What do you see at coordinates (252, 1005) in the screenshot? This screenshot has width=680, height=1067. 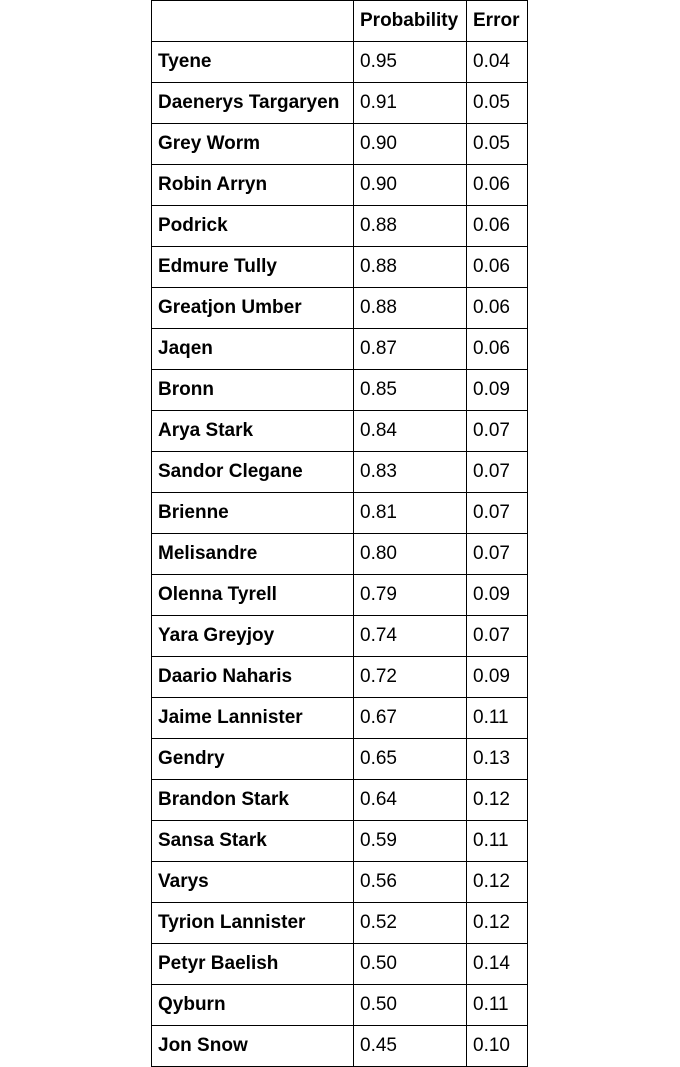 I see `character-name-cell: Qyburn` at bounding box center [252, 1005].